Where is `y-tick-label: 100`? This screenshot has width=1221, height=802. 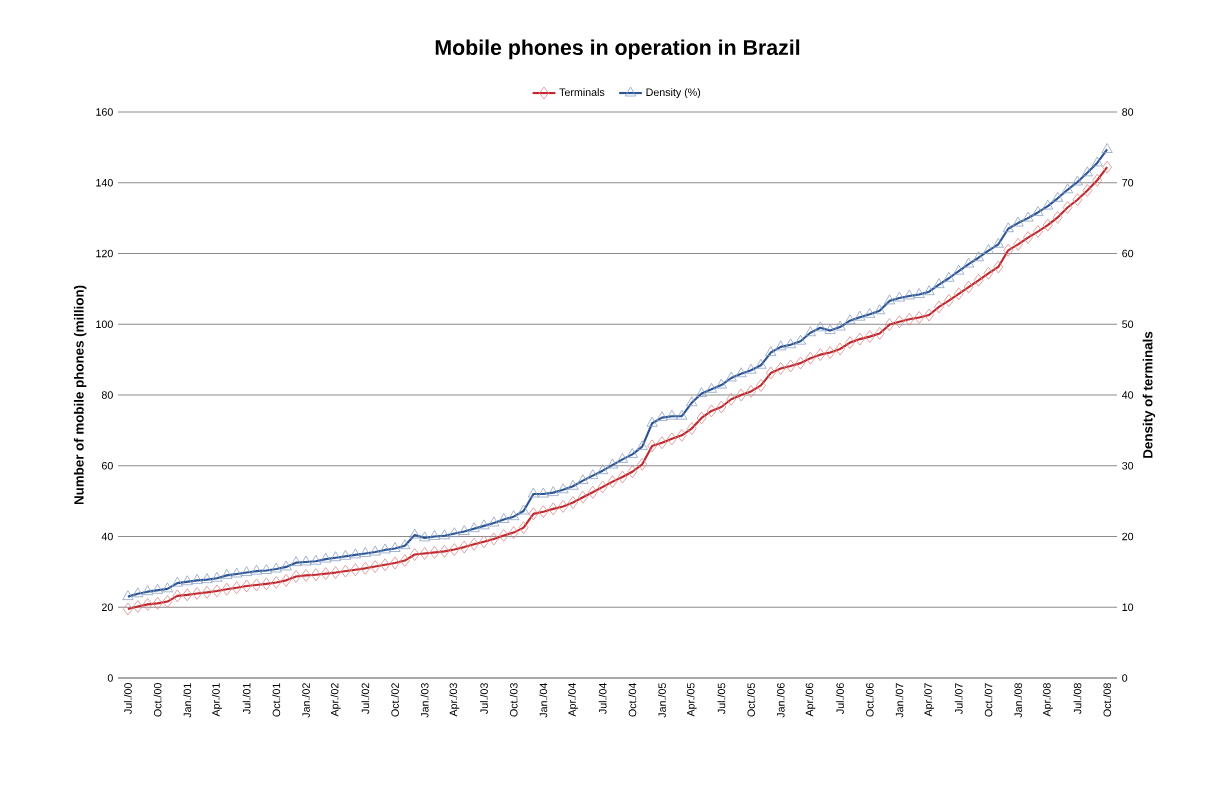 y-tick-label: 100 is located at coordinates (104, 324).